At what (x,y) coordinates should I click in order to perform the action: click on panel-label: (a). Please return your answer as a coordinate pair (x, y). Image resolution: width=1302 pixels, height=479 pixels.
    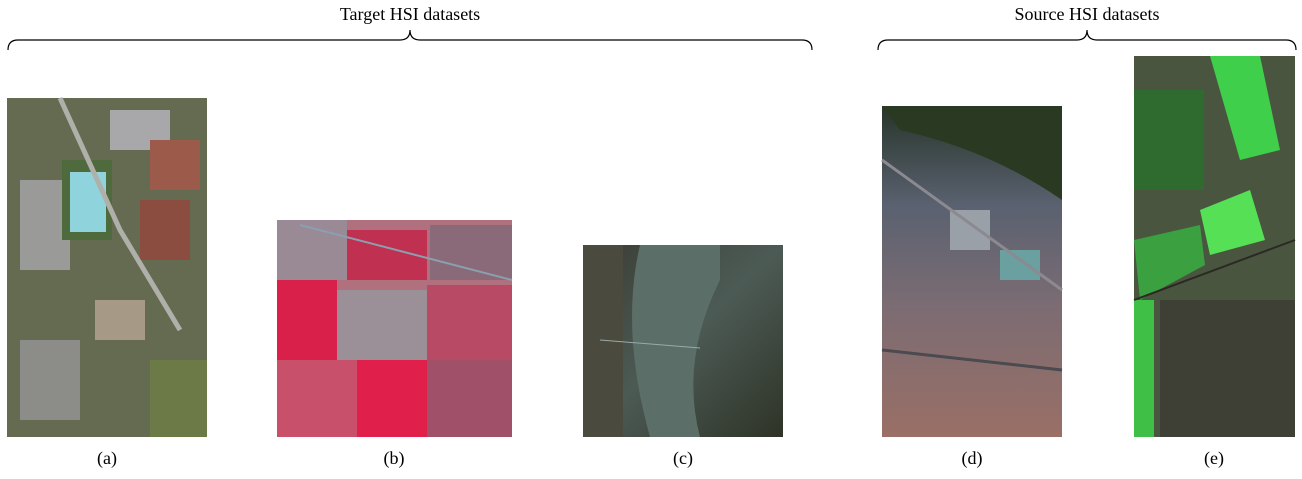
    Looking at the image, I should click on (107, 458).